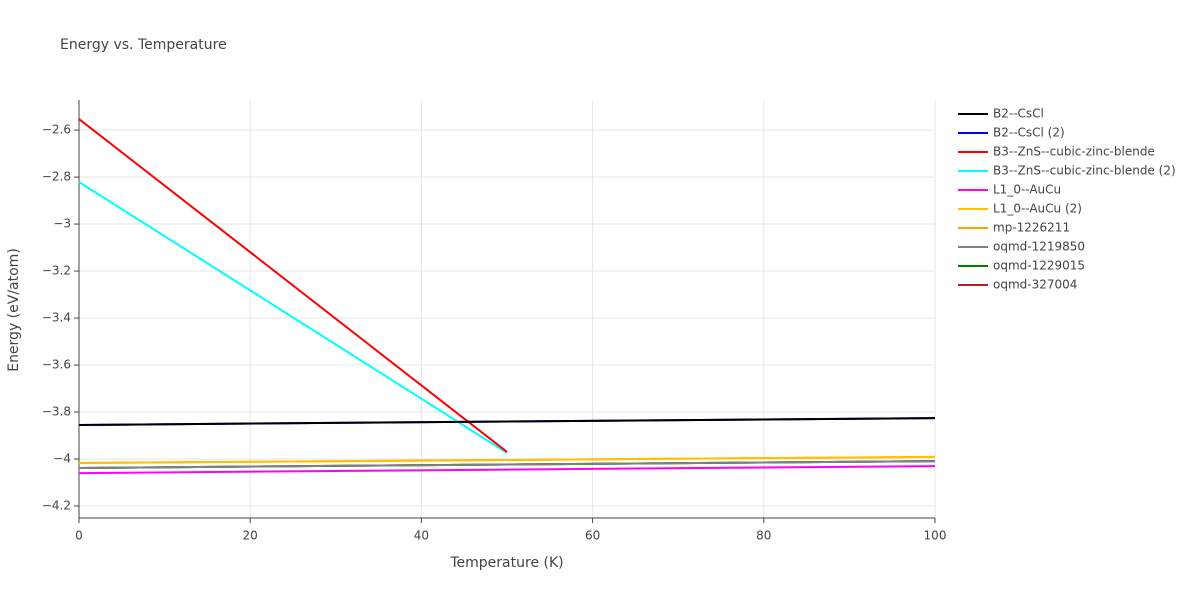 This screenshot has height=600, width=1200. I want to click on legend-label: oqmd-1219850, so click(1039, 247).